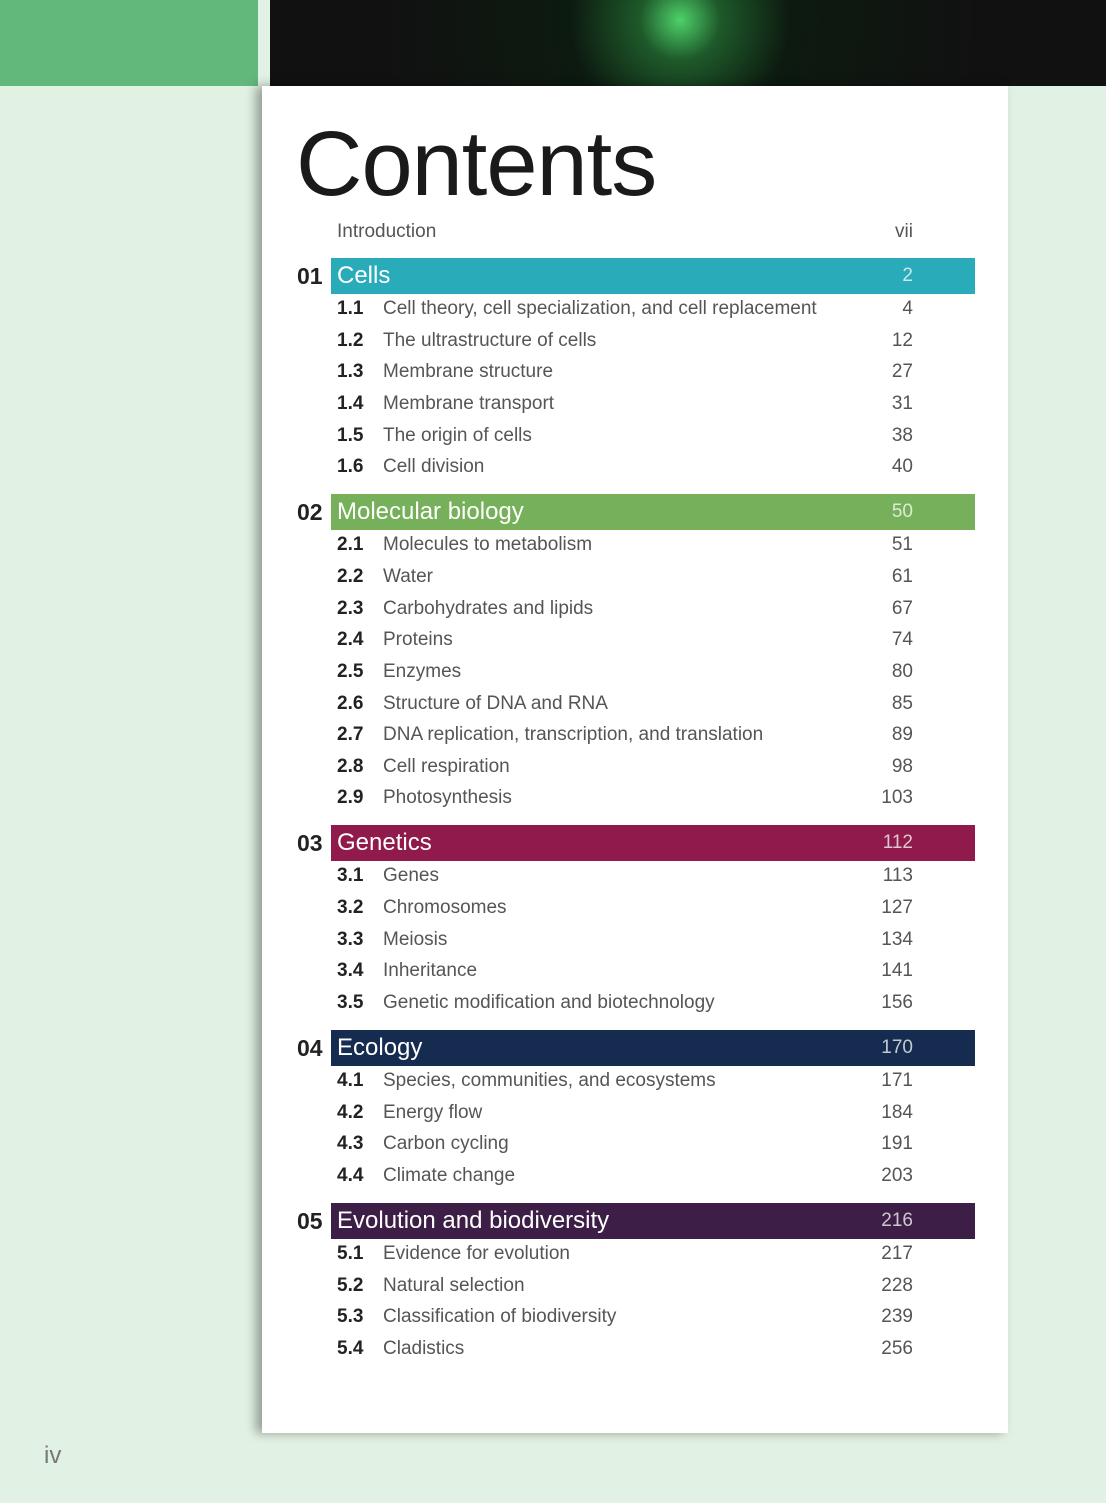 This screenshot has height=1503, width=1106. I want to click on section-title: Water, so click(408, 576).